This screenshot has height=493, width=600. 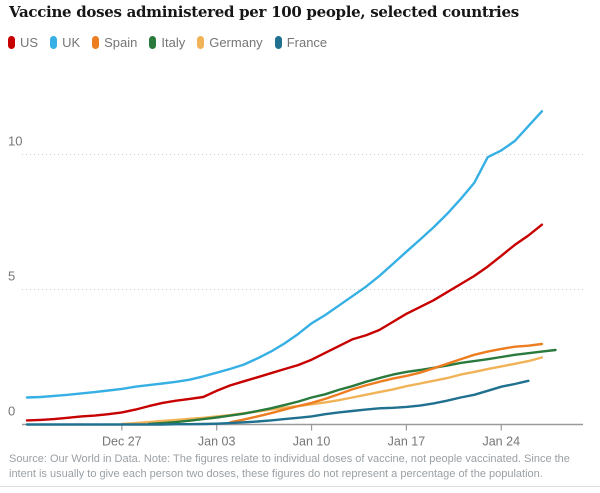 I want to click on legend-item-italy: Italy, so click(x=167, y=42).